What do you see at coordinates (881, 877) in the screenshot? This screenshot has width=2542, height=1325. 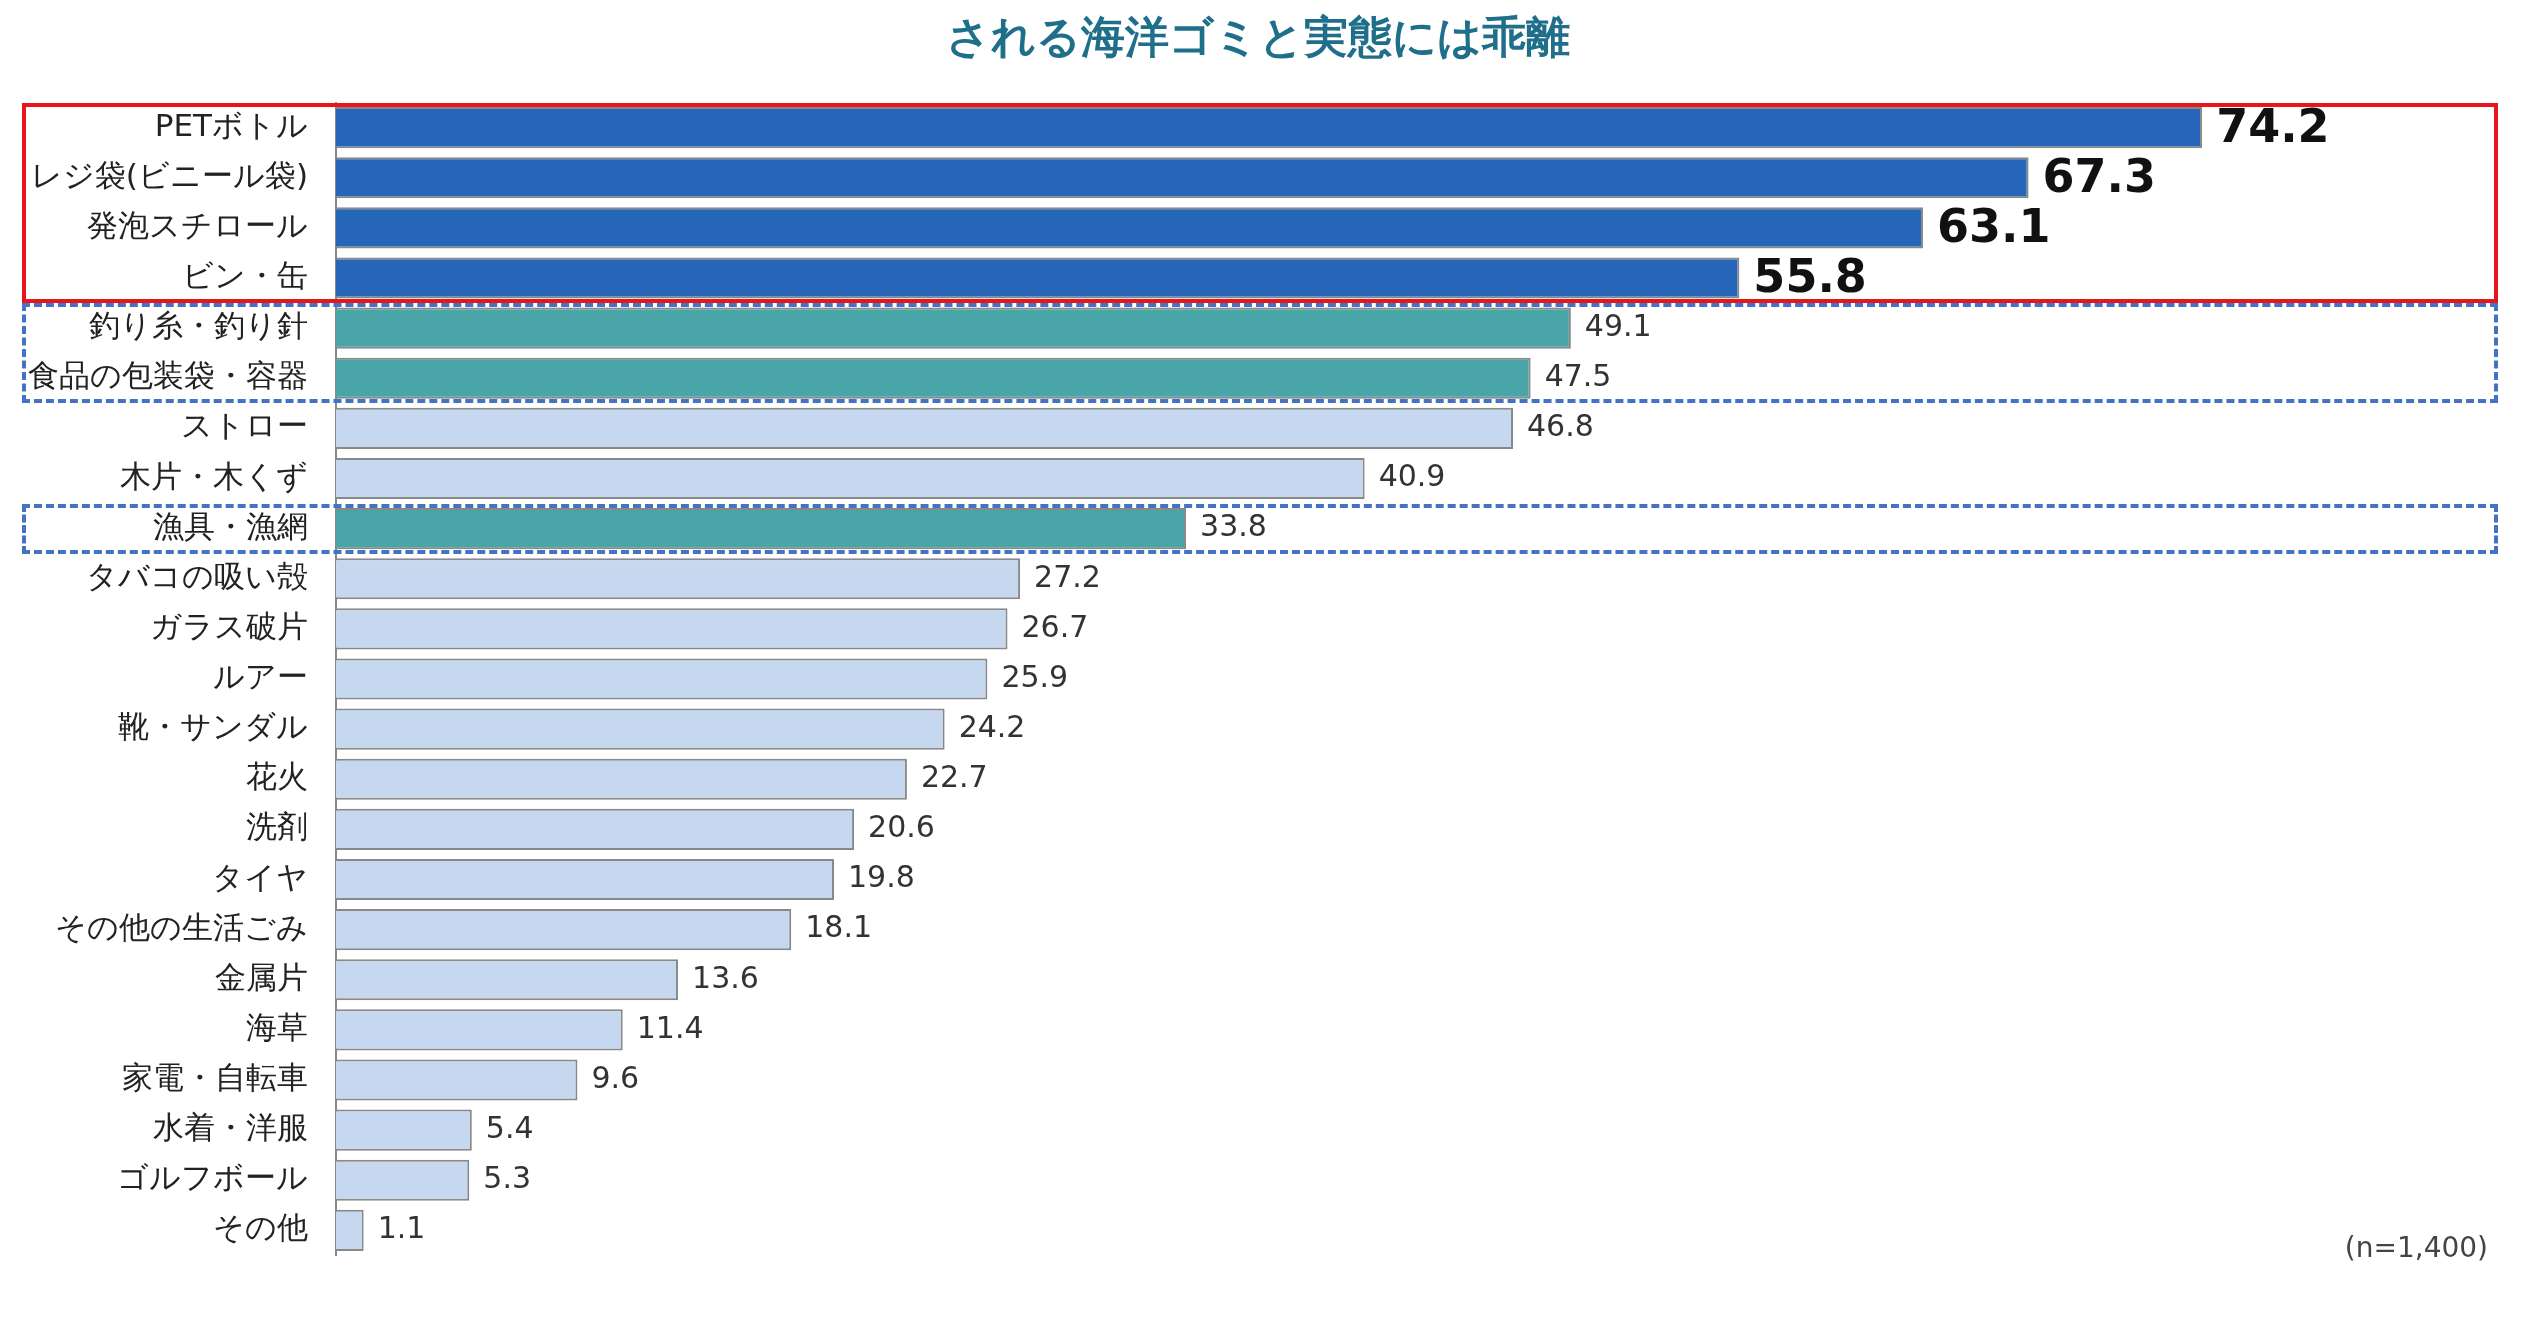 I see `data-label: 19.8` at bounding box center [881, 877].